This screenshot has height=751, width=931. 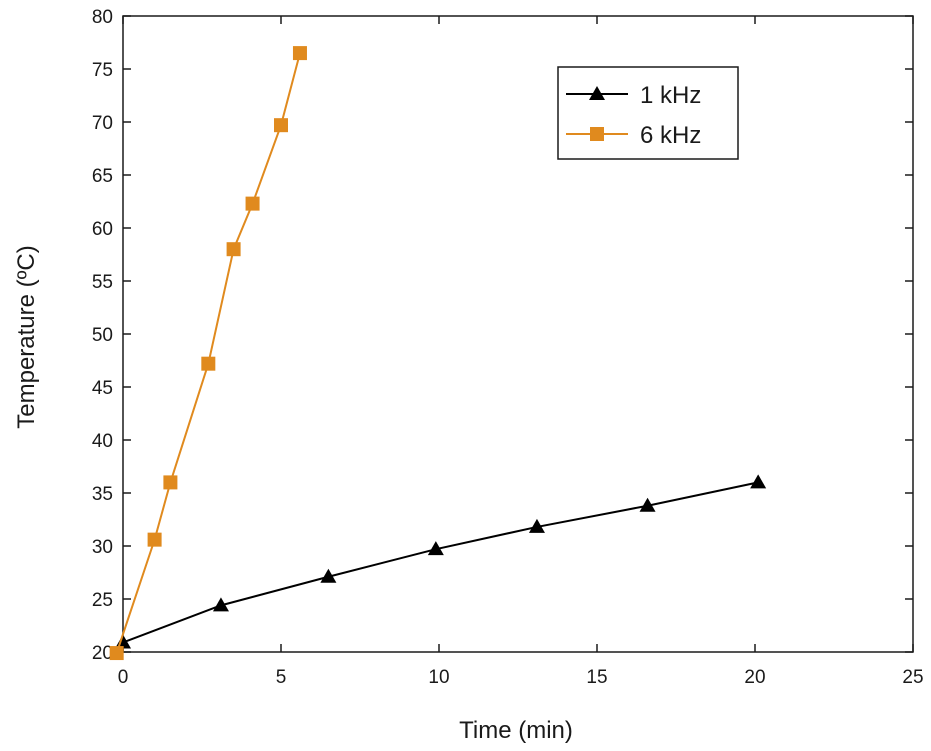 I want to click on y-tick-label: 45, so click(x=102, y=388).